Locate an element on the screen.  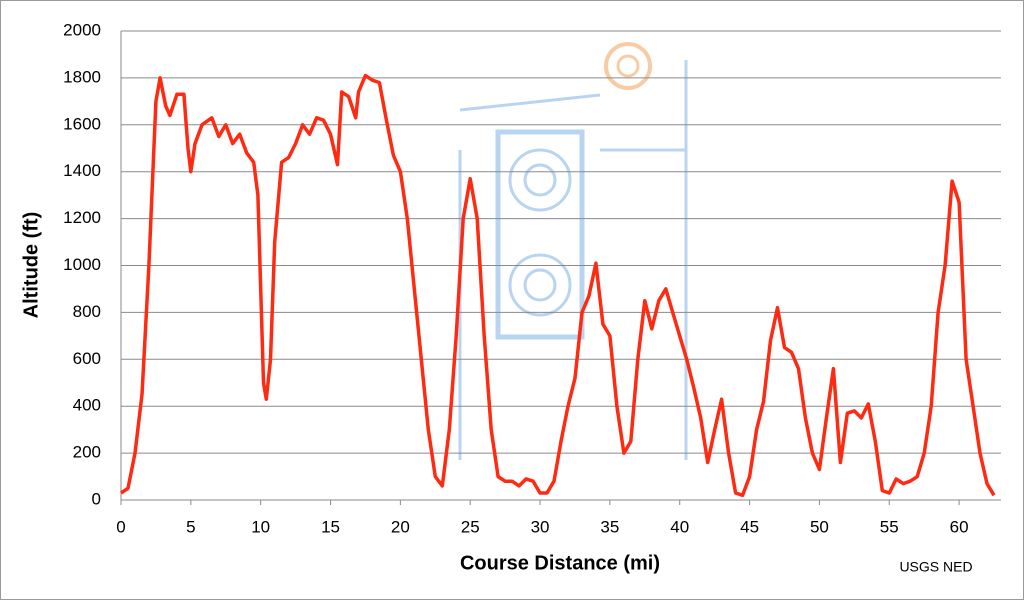
x-tick-label: 35 is located at coordinates (609, 526).